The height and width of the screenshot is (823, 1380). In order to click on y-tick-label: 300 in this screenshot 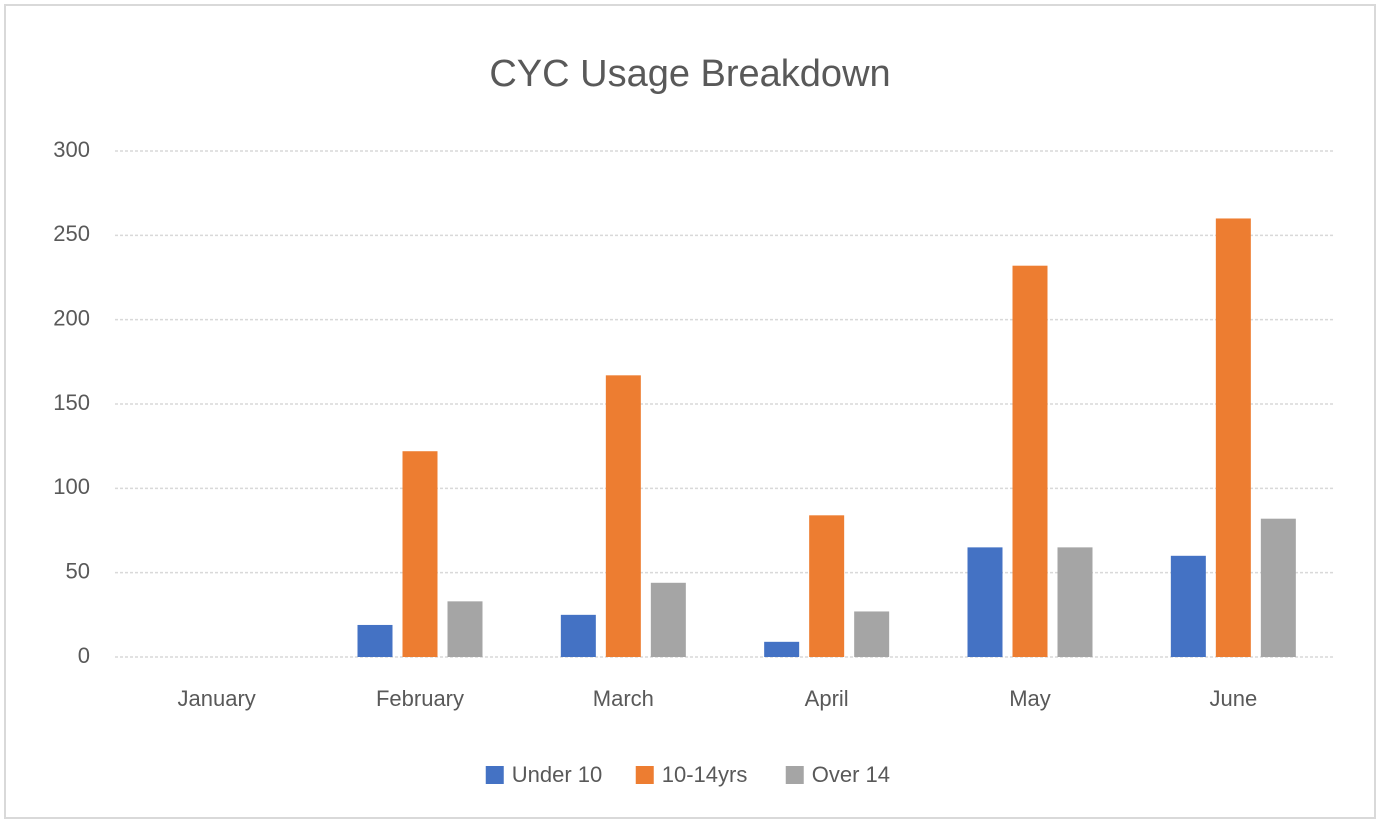, I will do `click(71, 149)`.